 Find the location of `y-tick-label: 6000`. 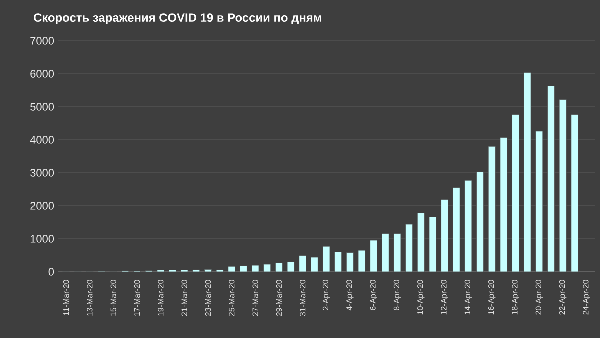

y-tick-label: 6000 is located at coordinates (42, 74).